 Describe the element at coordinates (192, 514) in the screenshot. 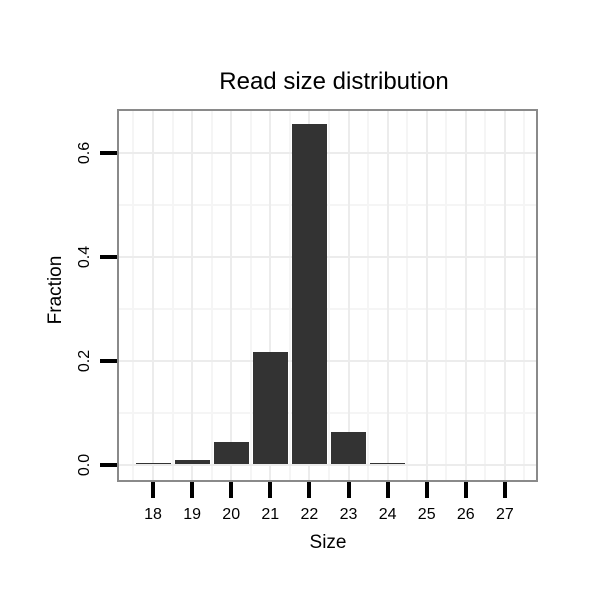

I see `x-tick-label-19: 19` at that location.